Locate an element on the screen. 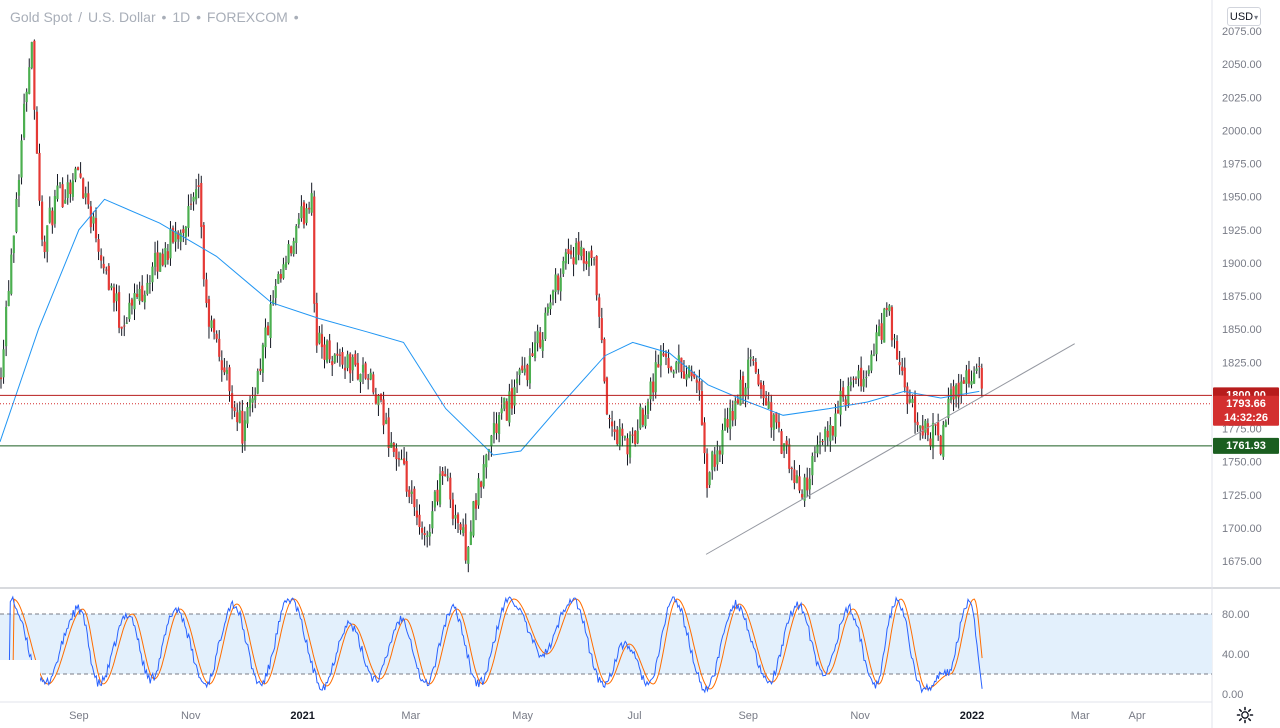  support-badge-label: 1761.93 is located at coordinates (1246, 446).